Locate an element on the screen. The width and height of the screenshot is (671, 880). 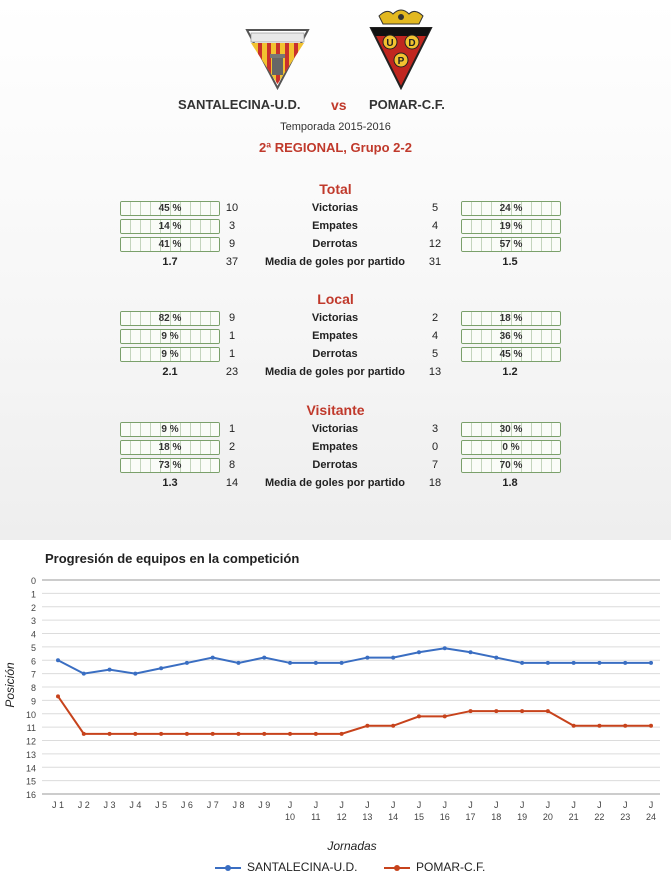
league-label: 2ª REGIONAL, Grupo 2-2 is located at coordinates (335, 147).